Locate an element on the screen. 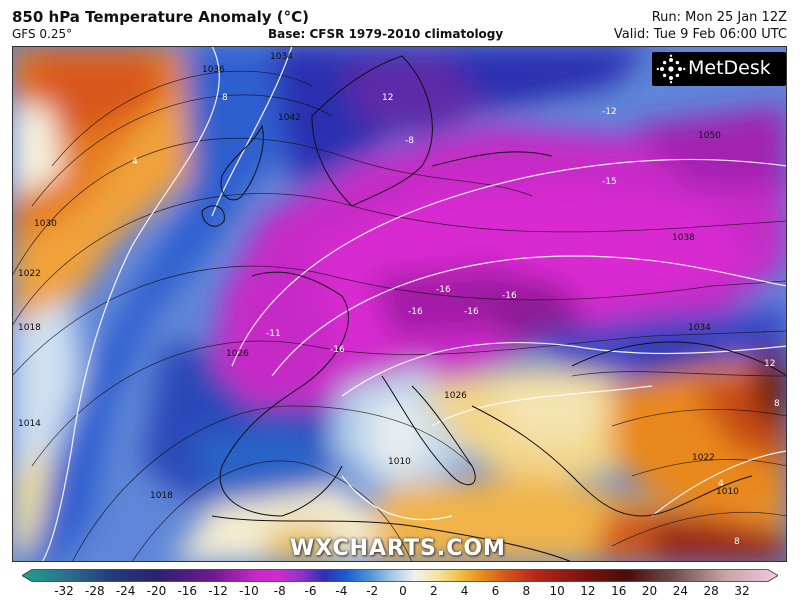 The image size is (800, 613). isobar-label: 1050 is located at coordinates (709, 136).